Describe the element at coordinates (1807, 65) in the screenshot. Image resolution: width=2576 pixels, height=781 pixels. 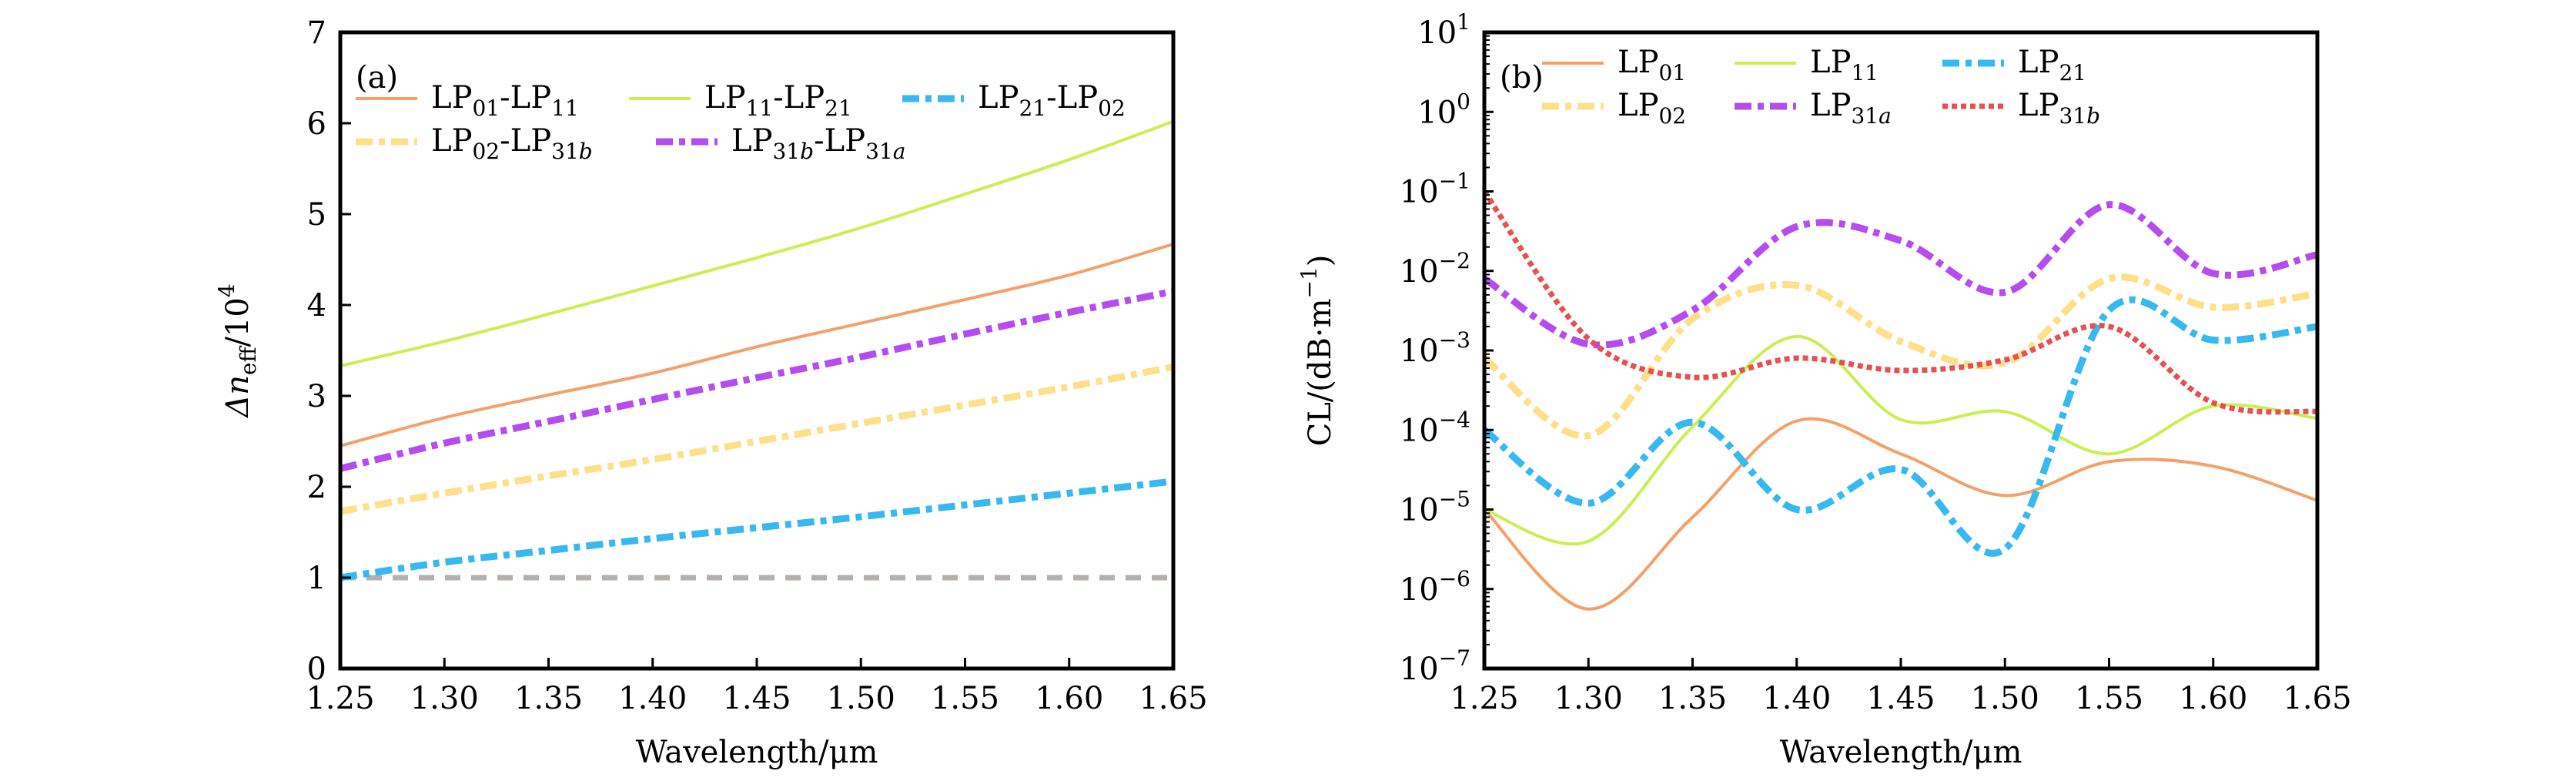
I see `legend-item-lp11: LP11​` at that location.